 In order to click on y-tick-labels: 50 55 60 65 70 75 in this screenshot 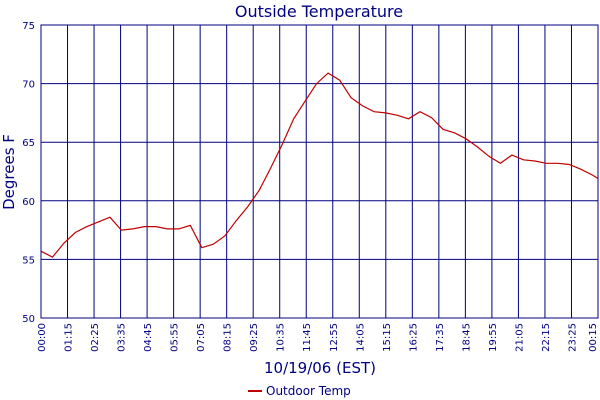, I will do `click(28, 173)`.